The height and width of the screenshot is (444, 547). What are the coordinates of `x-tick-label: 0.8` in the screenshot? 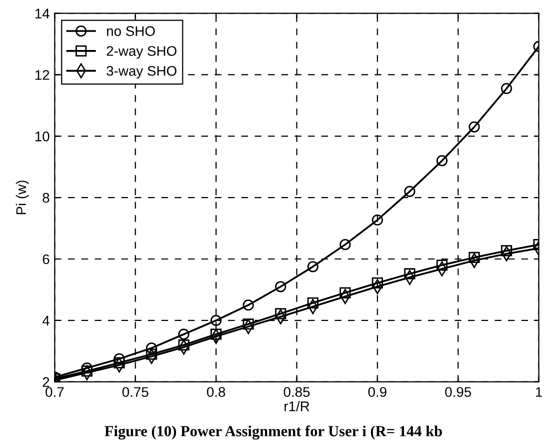 It's located at (216, 392).